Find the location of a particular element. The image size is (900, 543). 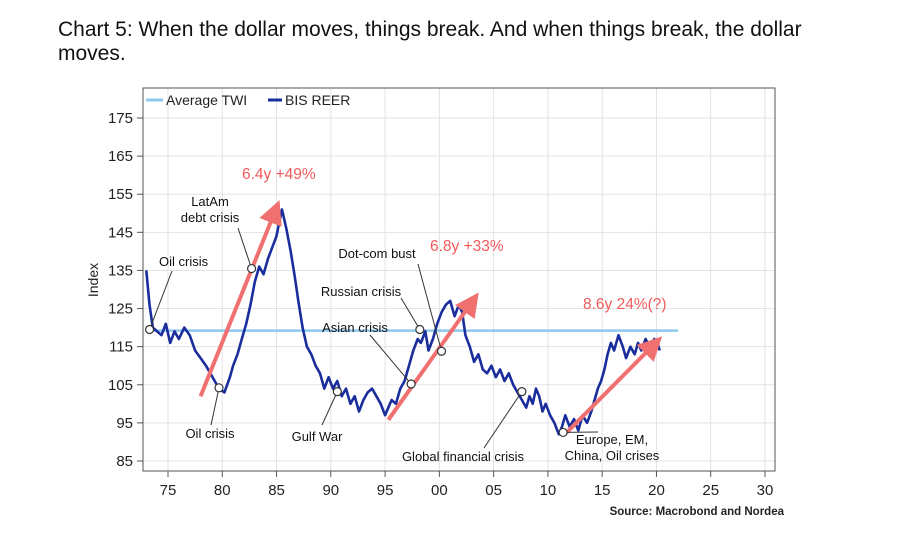

annotation-label: Asian crisis is located at coordinates (355, 327).